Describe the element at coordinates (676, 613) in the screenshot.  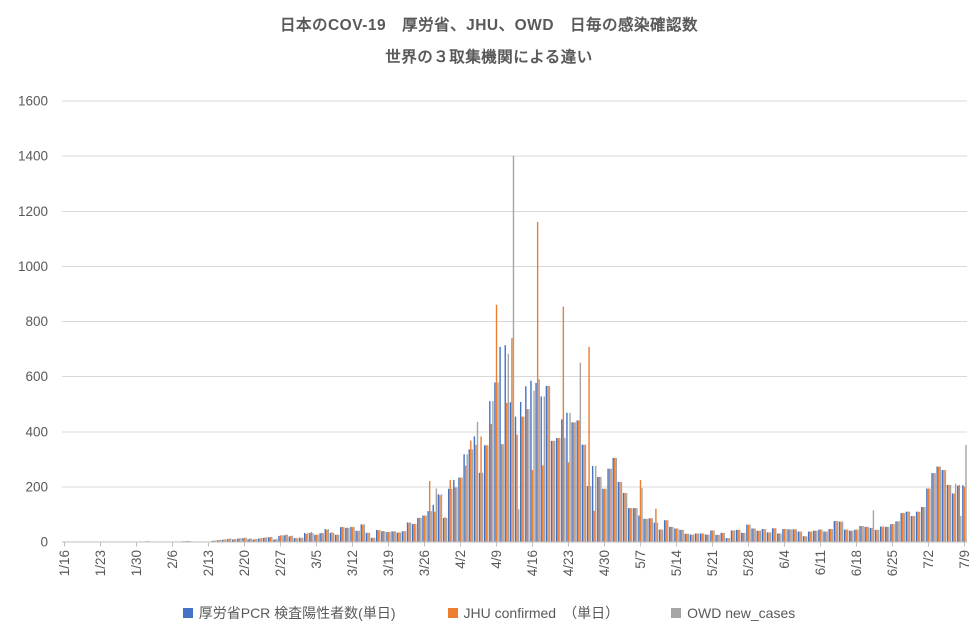
I see `legend-swatch-owd-icon` at that location.